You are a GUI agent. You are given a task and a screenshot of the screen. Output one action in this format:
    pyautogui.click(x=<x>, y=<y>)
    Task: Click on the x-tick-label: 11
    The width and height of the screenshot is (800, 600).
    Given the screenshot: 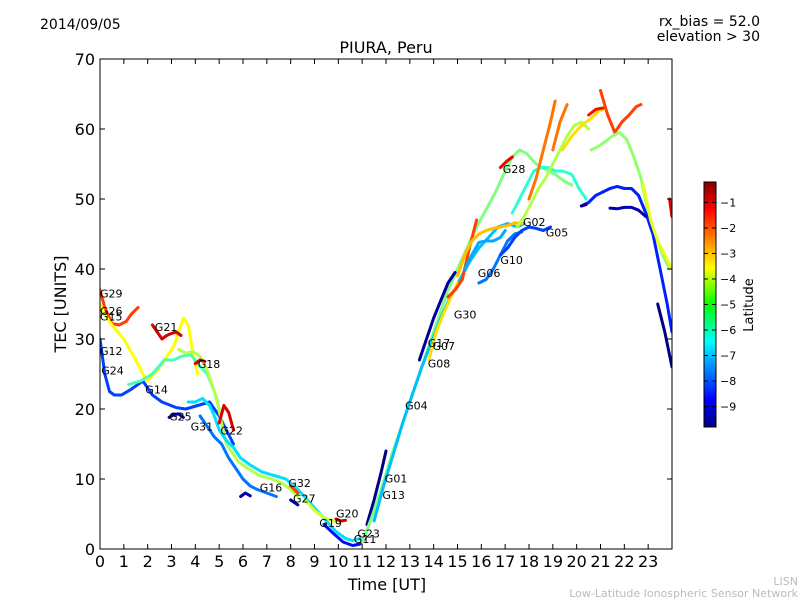 What is the action you would take?
    pyautogui.click(x=362, y=561)
    